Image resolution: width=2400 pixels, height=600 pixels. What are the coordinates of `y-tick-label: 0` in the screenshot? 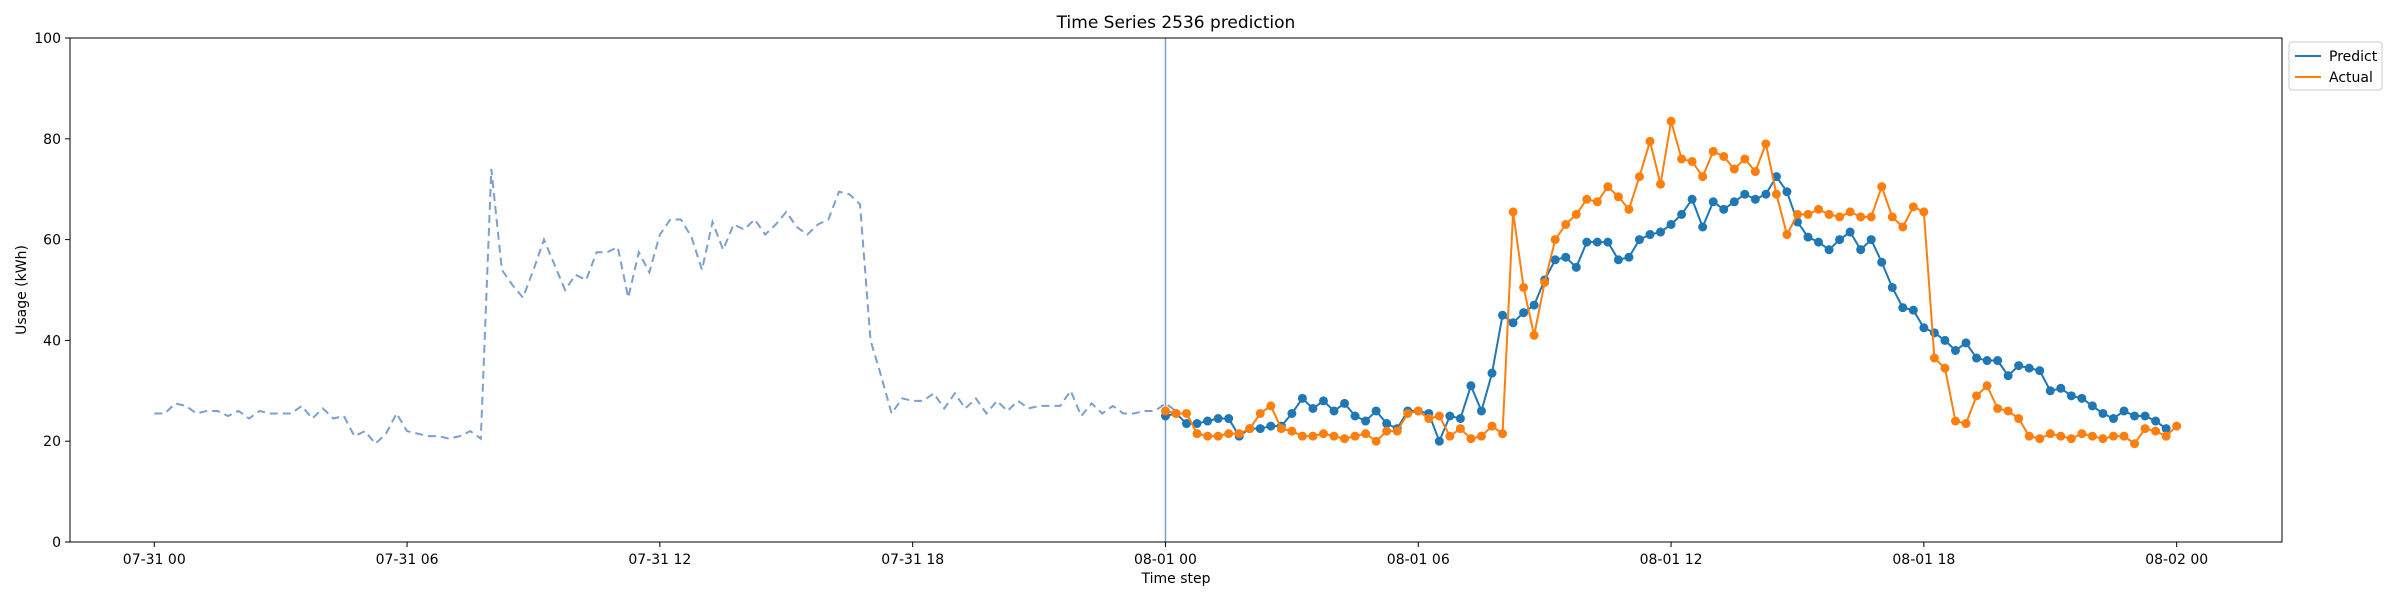 It's located at (56, 543).